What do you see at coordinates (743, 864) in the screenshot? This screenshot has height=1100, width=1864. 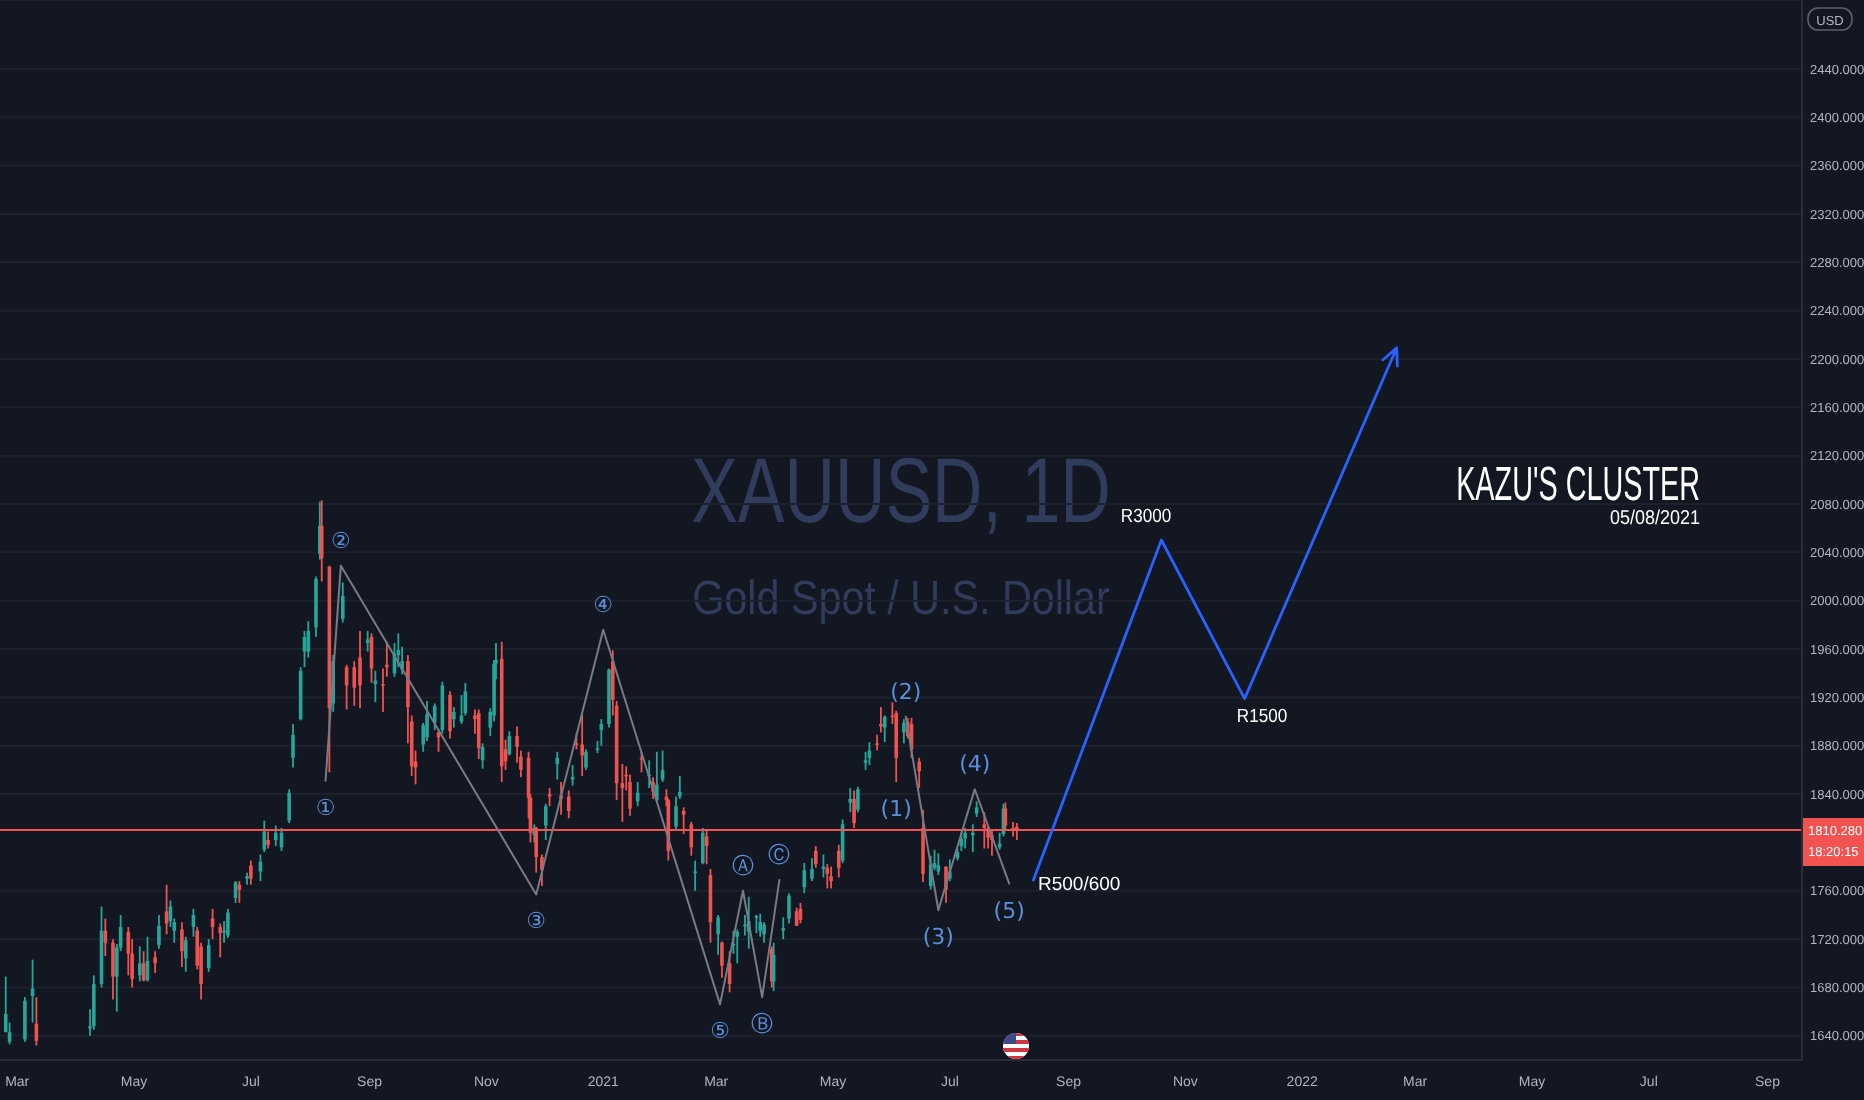 I see `annotation: Ⓐ` at bounding box center [743, 864].